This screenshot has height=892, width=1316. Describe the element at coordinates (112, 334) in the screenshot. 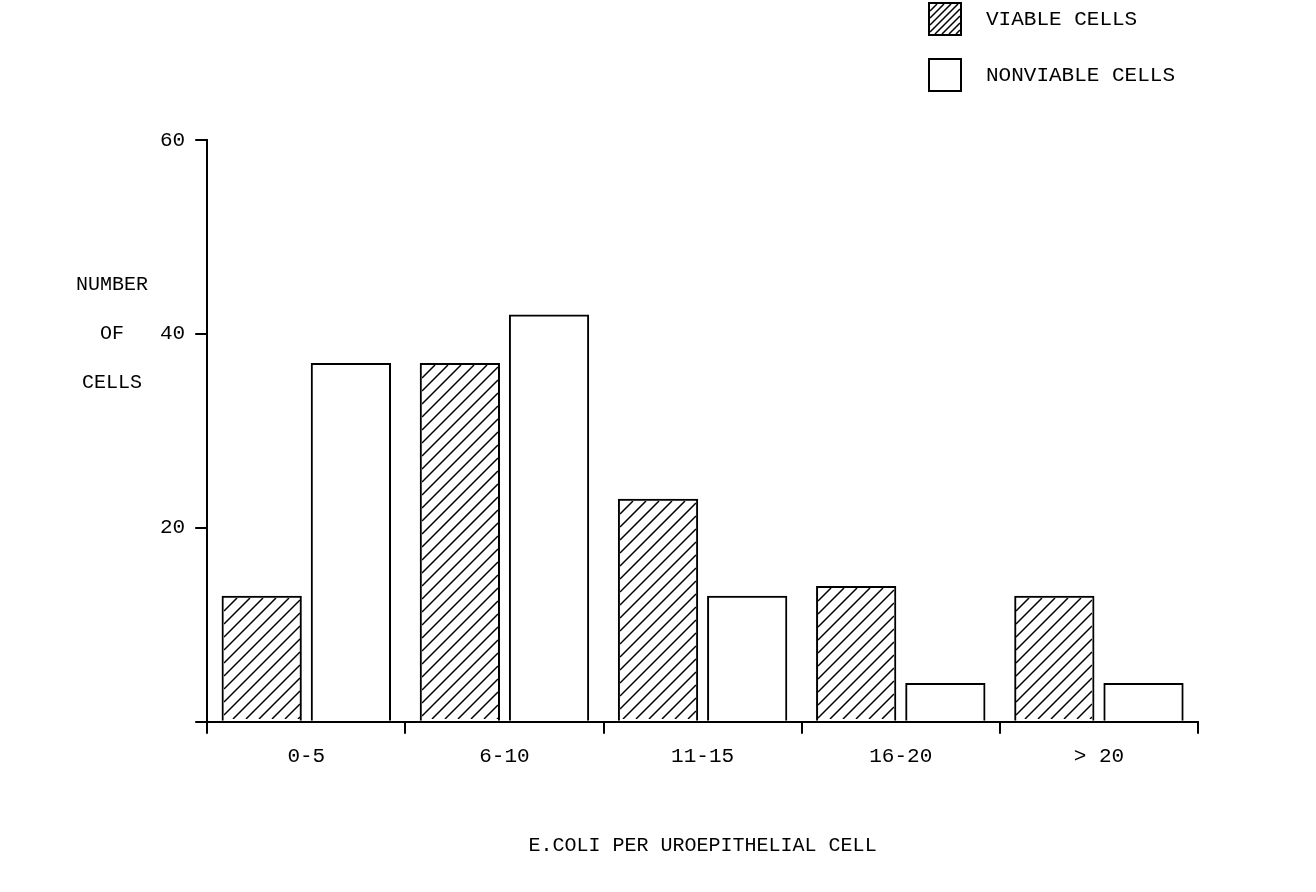

I see `text: NUMBER OF CELLS` at that location.